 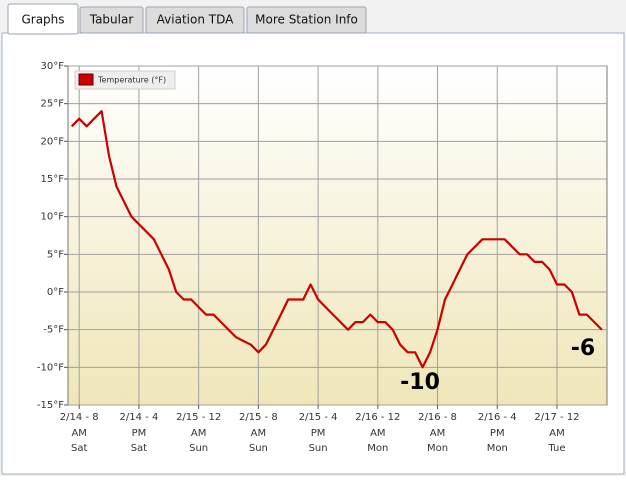 I want to click on tab-label: Tabular, so click(x=111, y=20).